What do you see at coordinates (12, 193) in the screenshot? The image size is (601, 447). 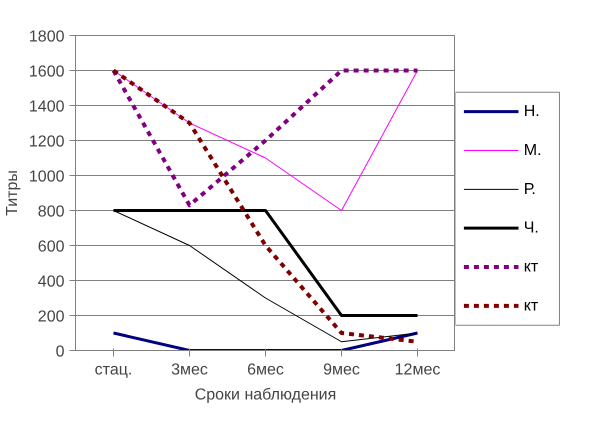 I see `y-axis-title: Титры` at bounding box center [12, 193].